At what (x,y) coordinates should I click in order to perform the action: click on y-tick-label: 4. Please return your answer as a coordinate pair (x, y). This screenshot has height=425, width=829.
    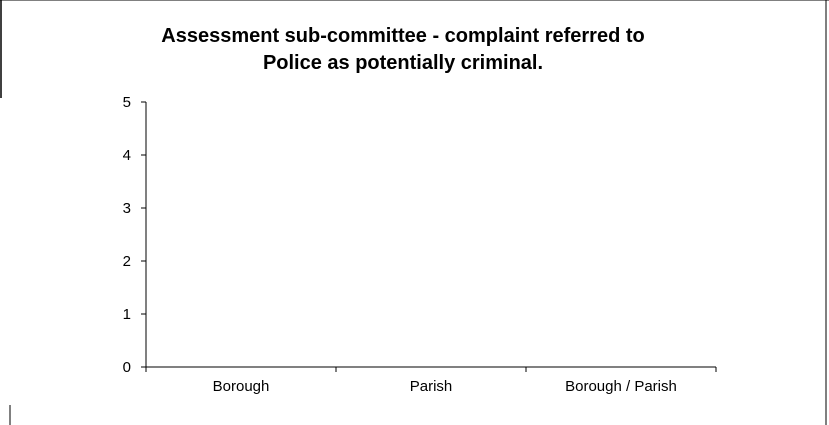
    Looking at the image, I should click on (127, 155).